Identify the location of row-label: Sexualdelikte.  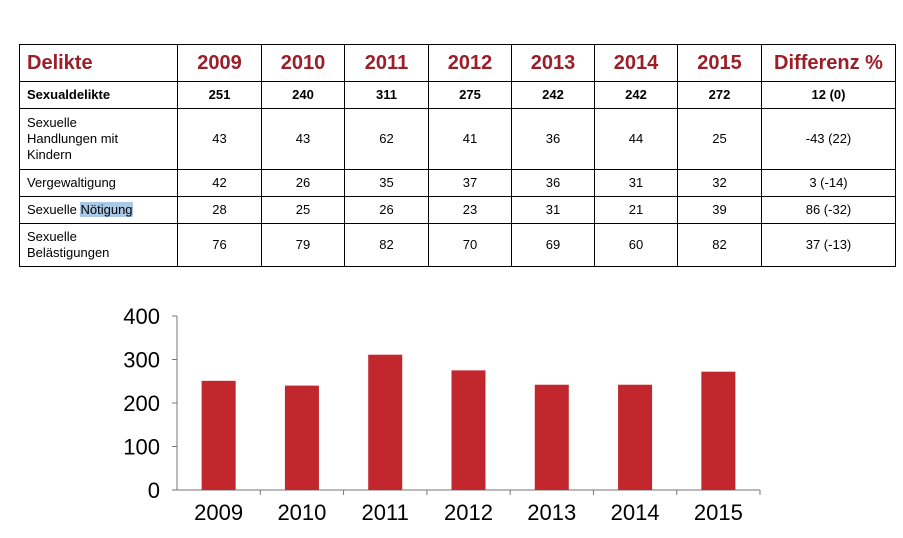
(98, 95).